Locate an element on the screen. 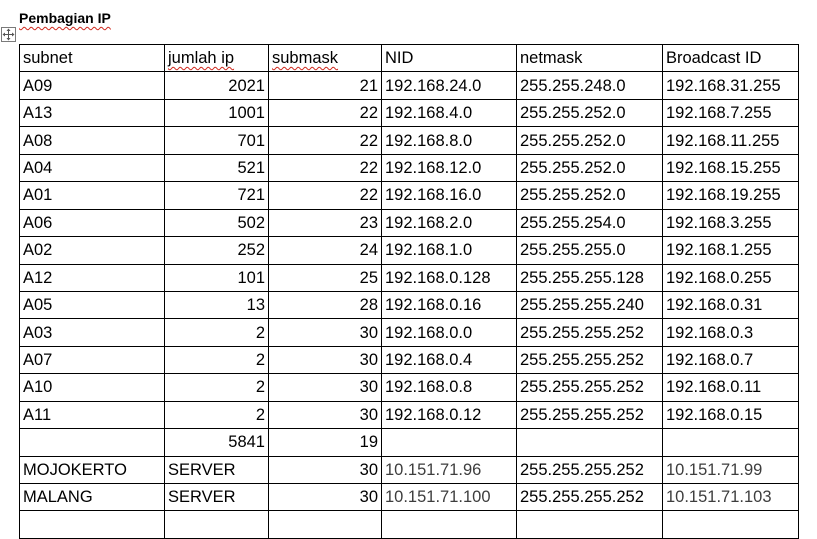 The width and height of the screenshot is (817, 539). cell-netmask: 255.255.255.128 is located at coordinates (589, 277).